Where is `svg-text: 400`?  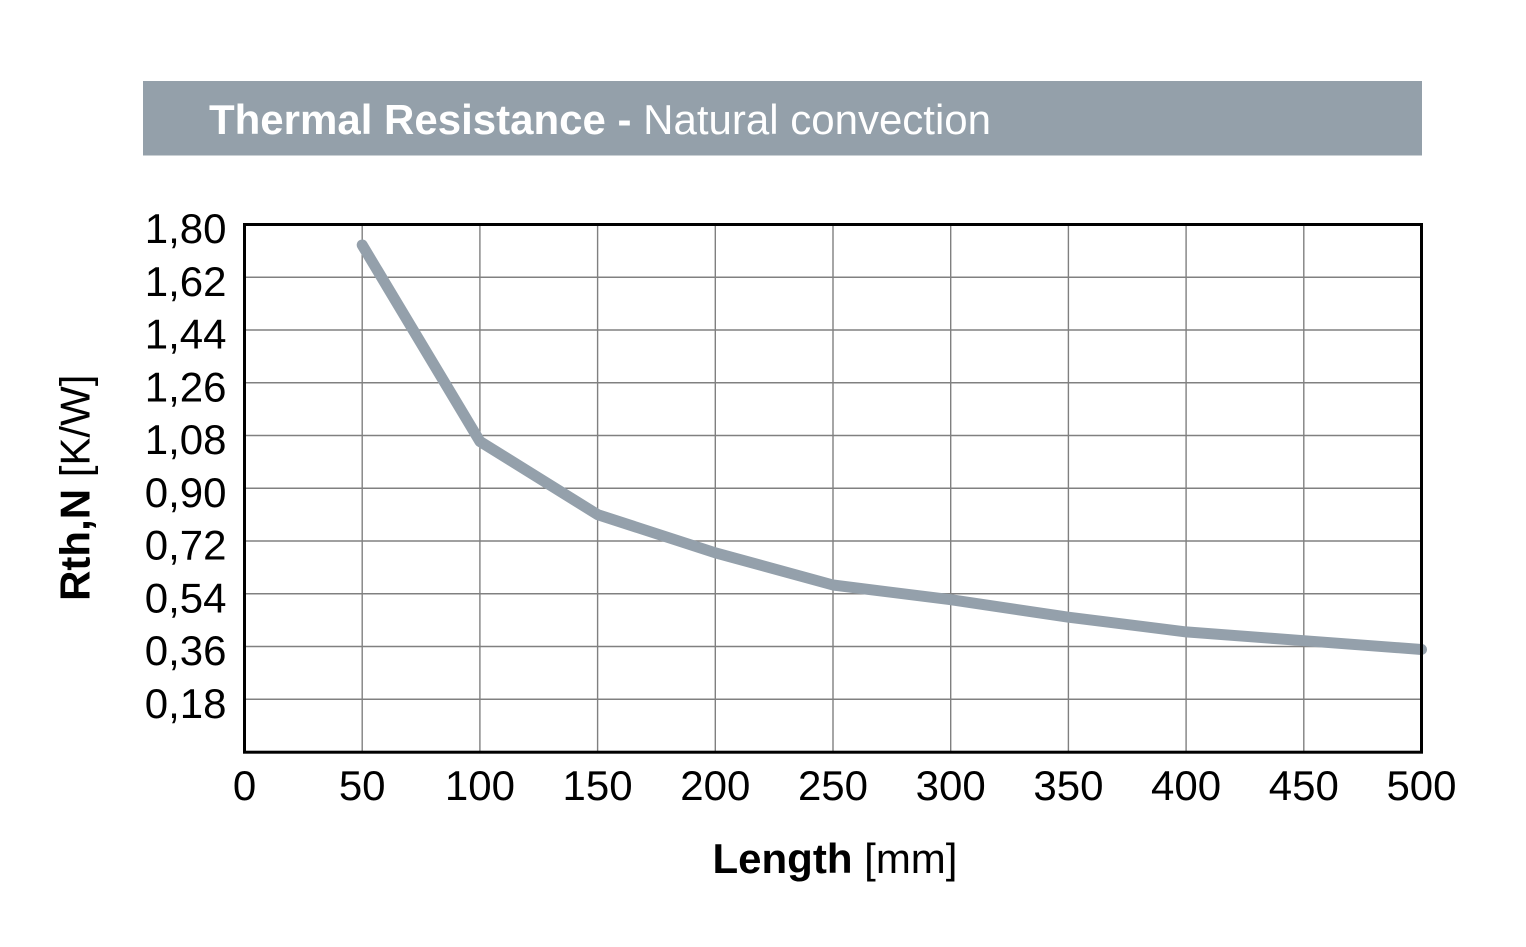
svg-text: 400 is located at coordinates (1186, 785).